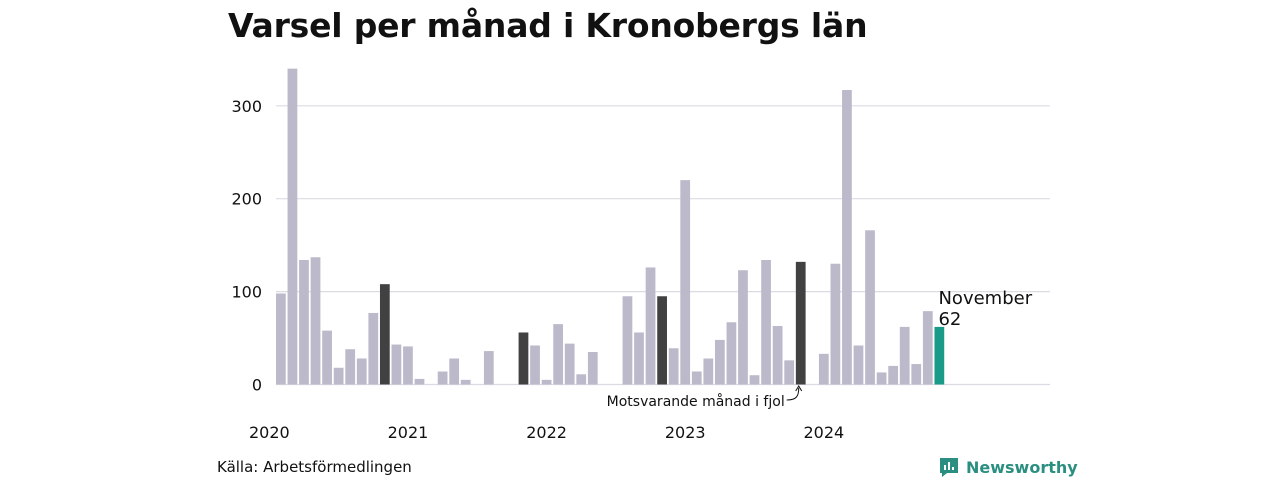  What do you see at coordinates (246, 106) in the screenshot?
I see `y-tick-label: 300` at bounding box center [246, 106].